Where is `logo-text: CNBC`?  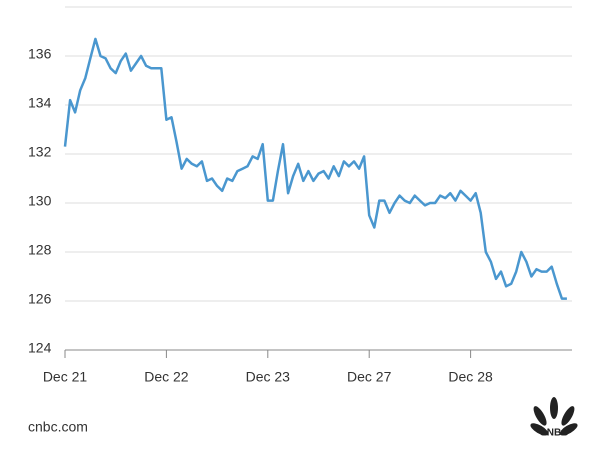 logo-text: CNBC is located at coordinates (554, 433).